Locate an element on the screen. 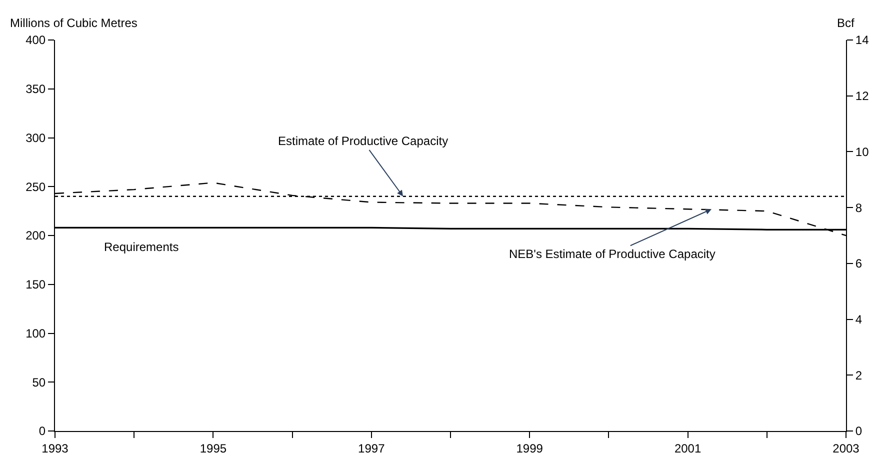  y-axis-title: Millions of Cubic Metres is located at coordinates (74, 23).